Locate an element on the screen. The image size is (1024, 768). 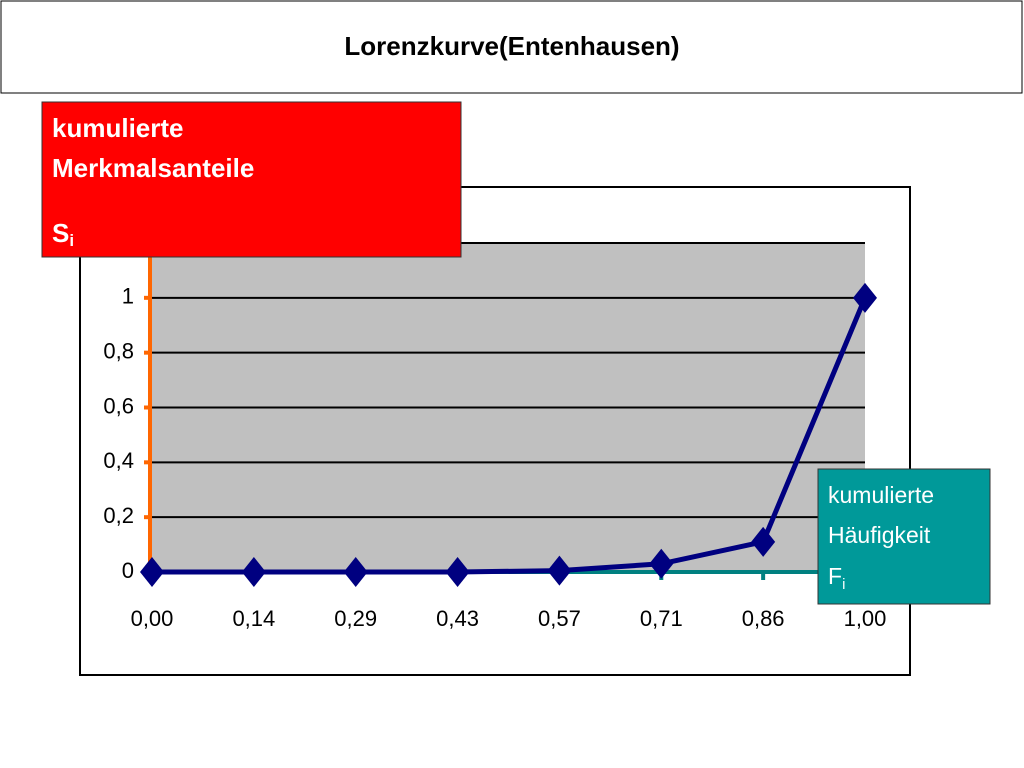
axis-label-symbol: Si is located at coordinates (63, 234).